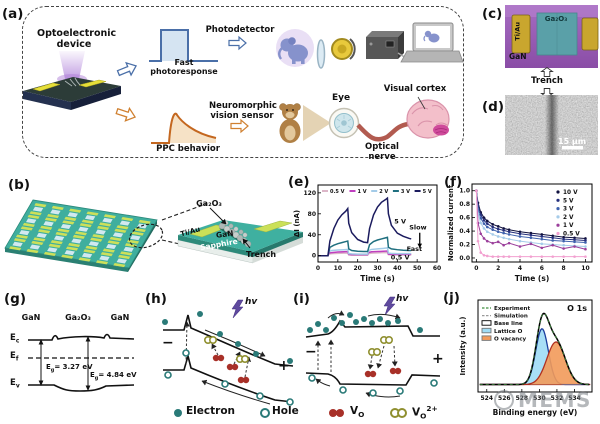 This screenshot has width=600, height=424. What do you see at coordinates (261, 254) in the screenshot?
I see `trench-label: Trench` at bounding box center [261, 254].